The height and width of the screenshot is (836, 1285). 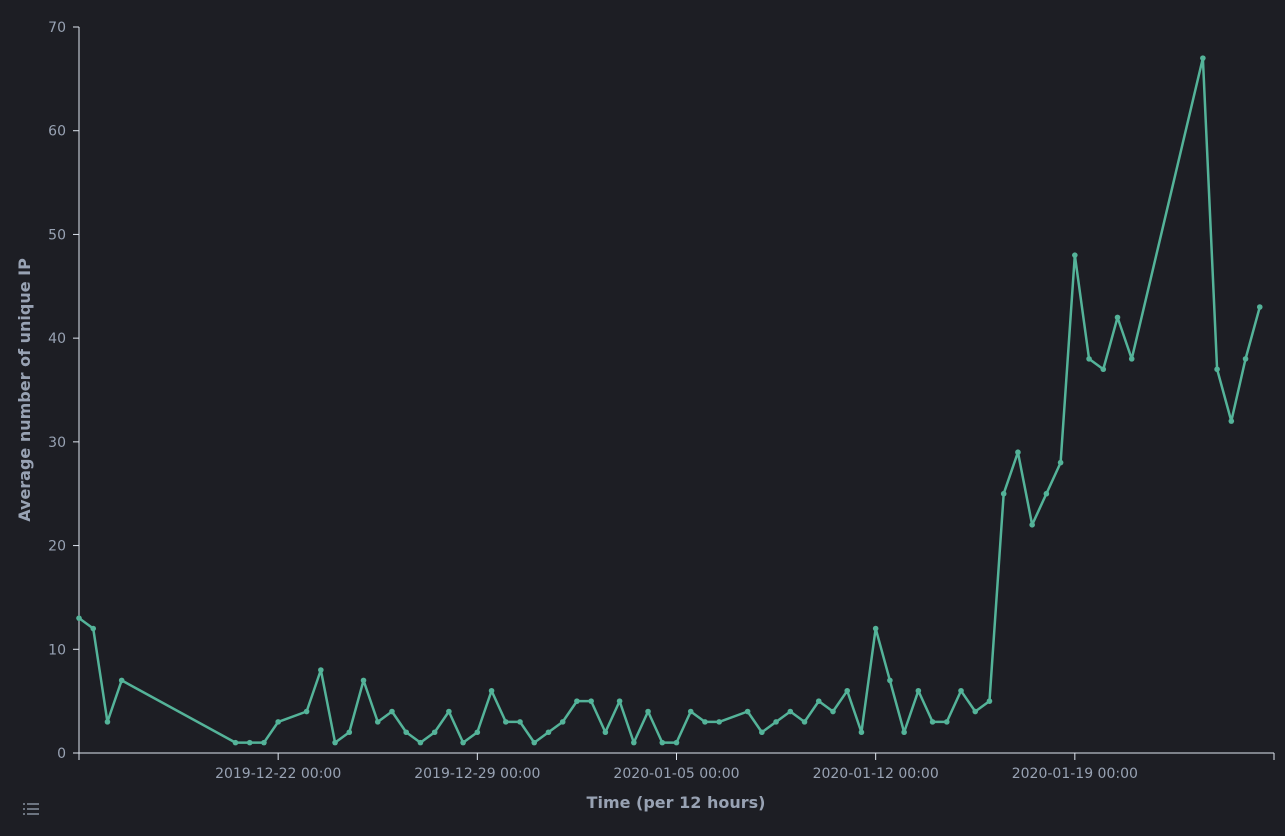 What do you see at coordinates (876, 774) in the screenshot?
I see `x-tick-label: 2020-01-12 00:00` at bounding box center [876, 774].